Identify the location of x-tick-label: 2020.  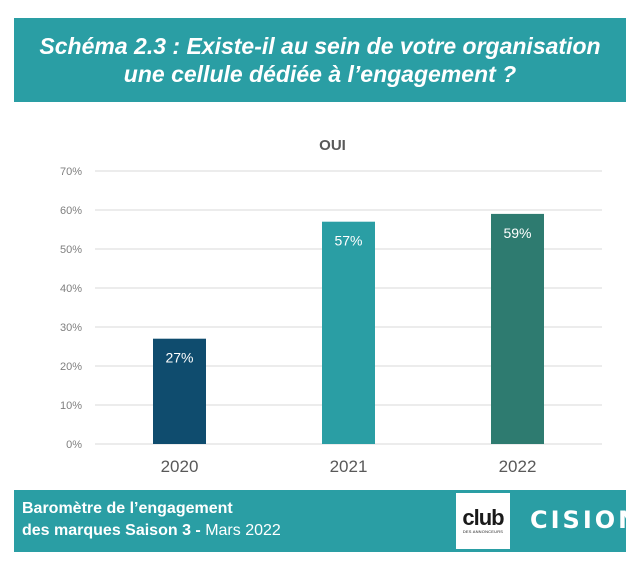
(180, 466).